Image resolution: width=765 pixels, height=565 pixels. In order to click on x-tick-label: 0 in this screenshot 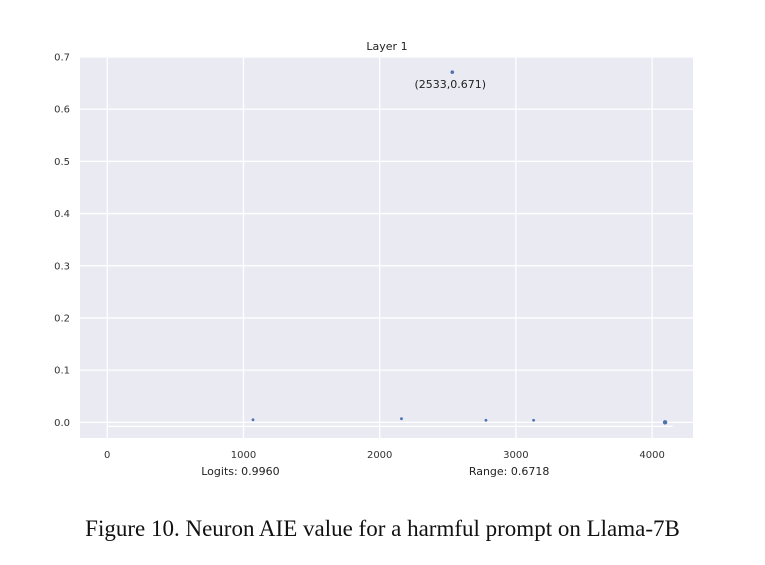, I will do `click(107, 455)`.